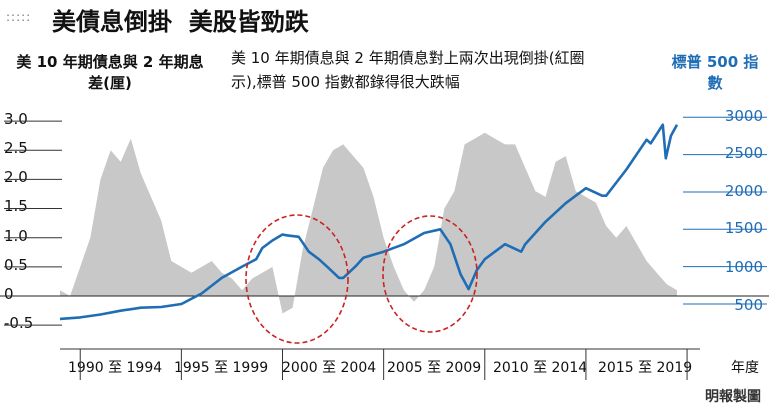 The height and width of the screenshot is (412, 769). What do you see at coordinates (16, 177) in the screenshot?
I see `left-tick-label: 2.0` at bounding box center [16, 177].